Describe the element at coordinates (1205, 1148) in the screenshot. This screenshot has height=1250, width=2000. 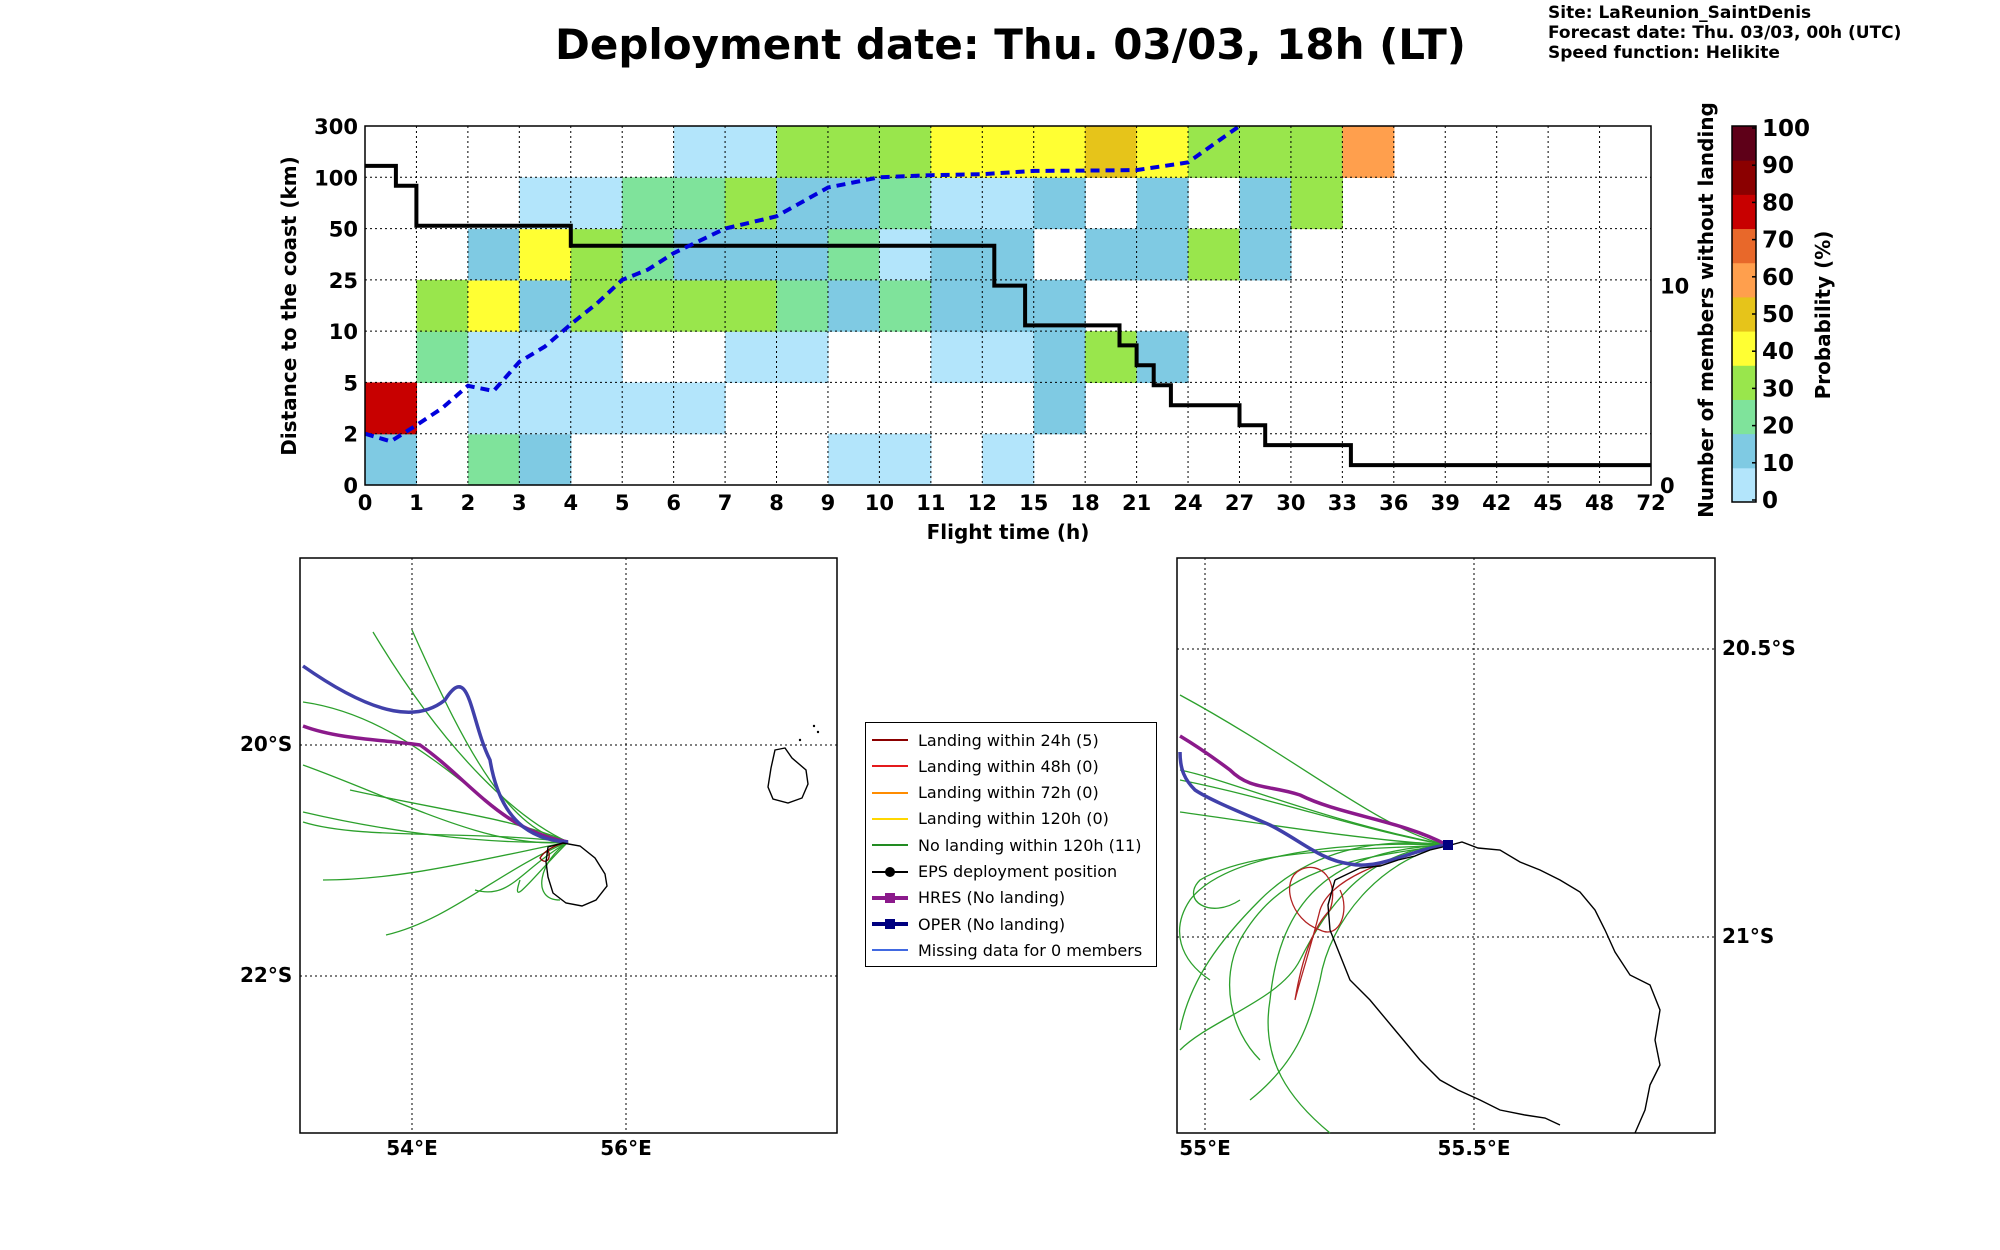
I see `map-right-lon-label: 55°E` at that location.